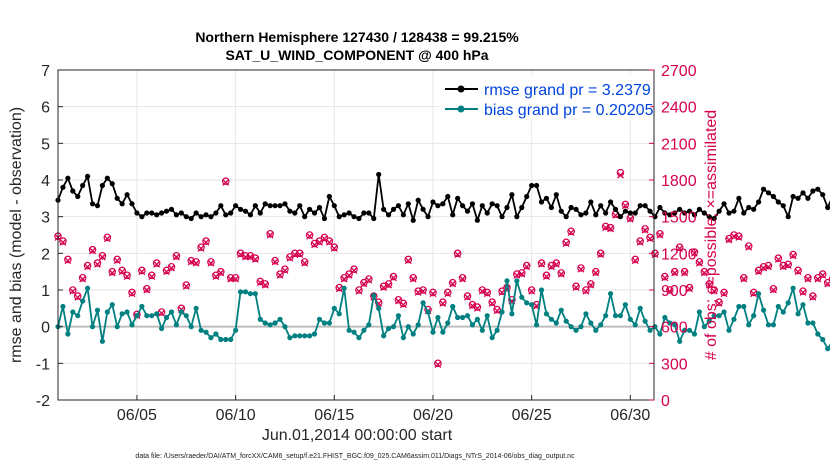 The image size is (830, 475). What do you see at coordinates (236, 415) in the screenshot?
I see `xtick-label: 06/10` at bounding box center [236, 415].